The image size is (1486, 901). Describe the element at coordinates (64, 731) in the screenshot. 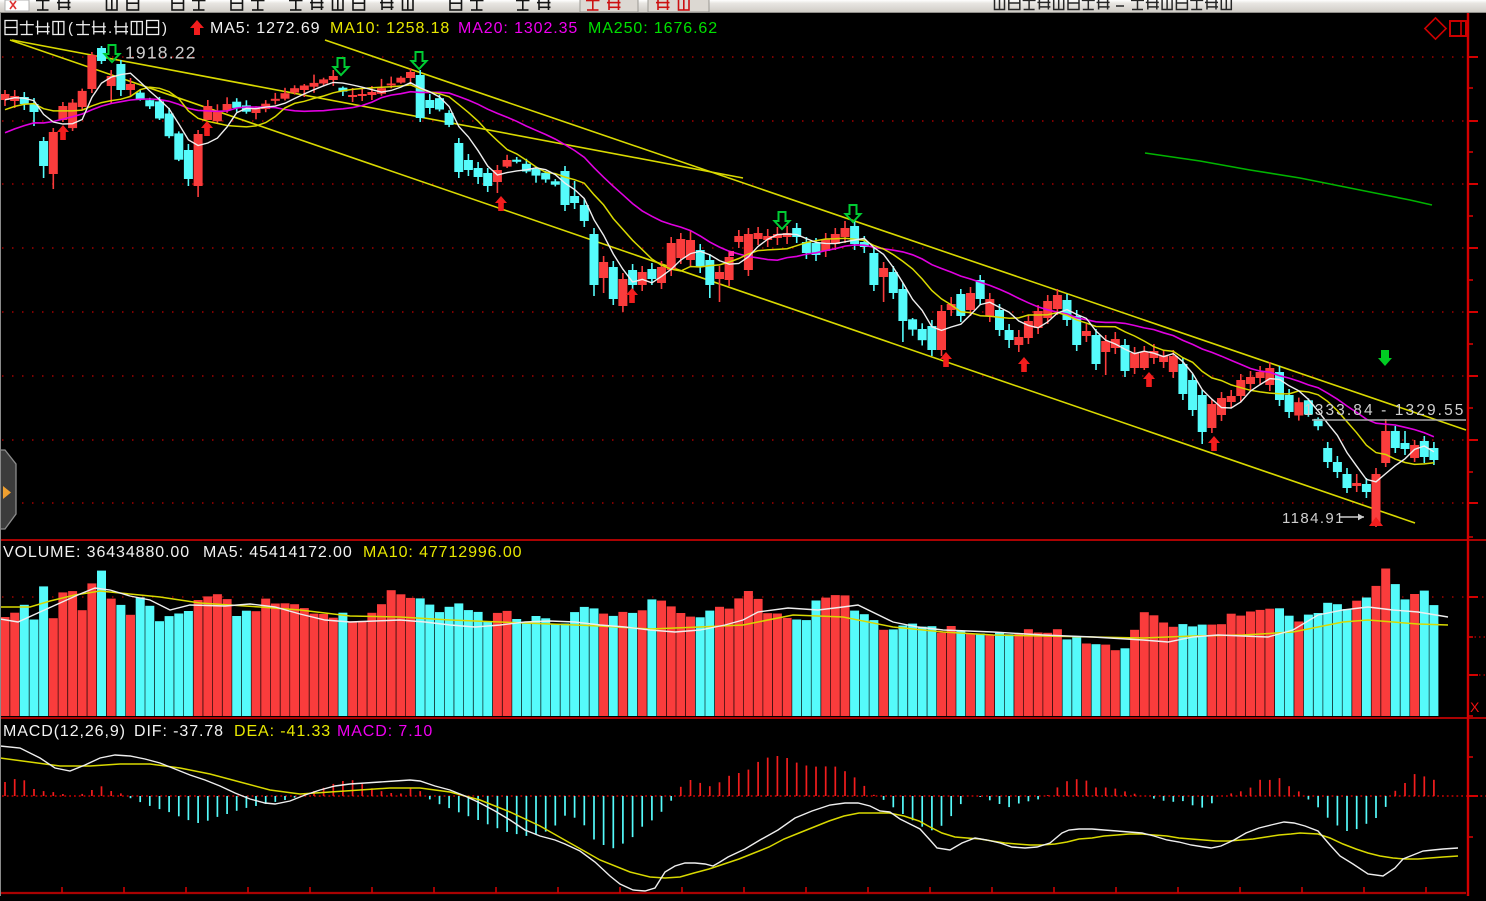

I see `svg-text: MACD(12,26,9)` at that location.